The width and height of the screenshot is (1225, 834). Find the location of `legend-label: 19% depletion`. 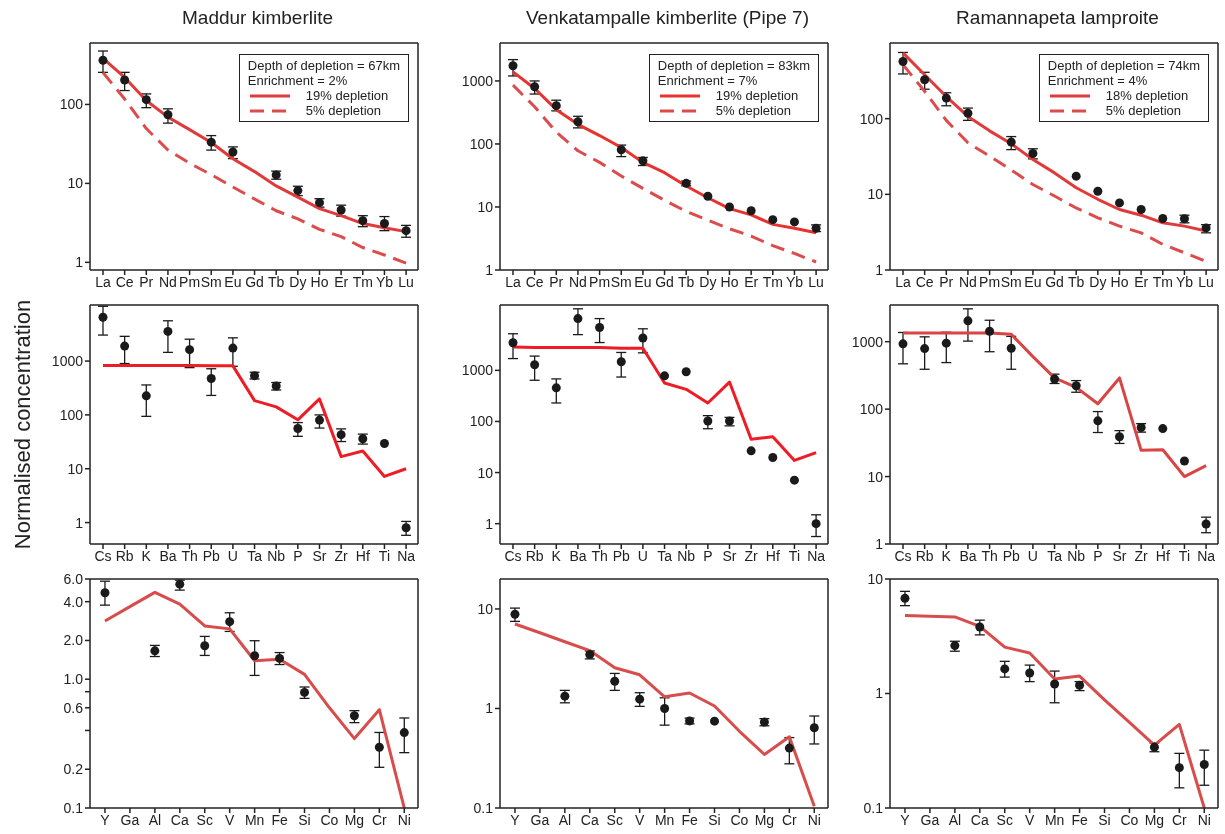

legend-label: 19% depletion is located at coordinates (757, 95).